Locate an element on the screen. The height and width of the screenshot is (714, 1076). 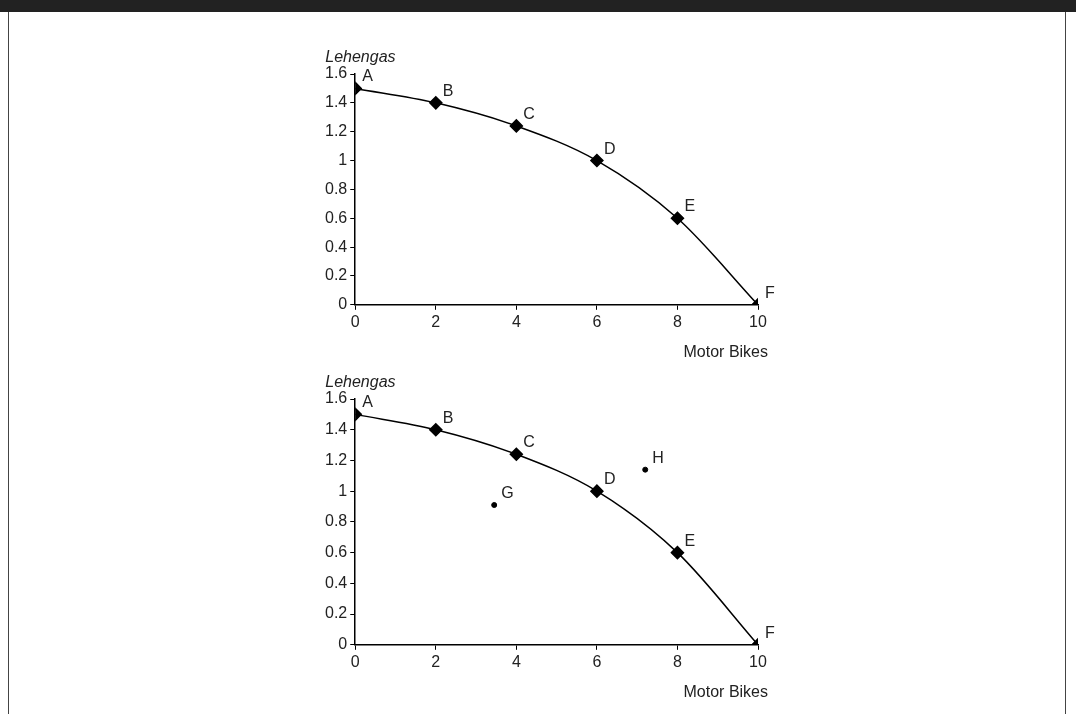
annotation: H is located at coordinates (658, 457).